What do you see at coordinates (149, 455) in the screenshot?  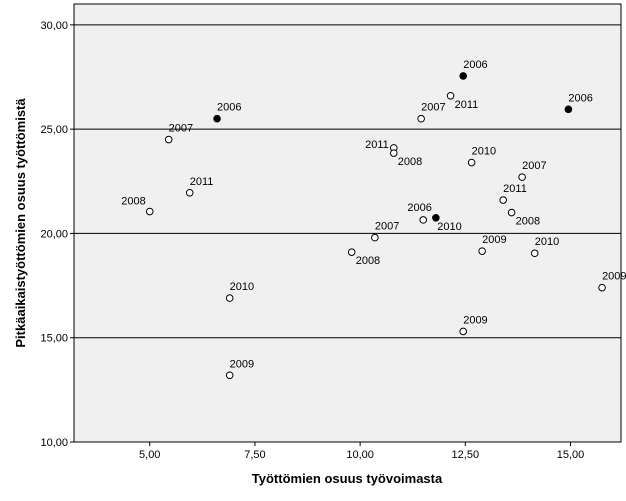 I see `x-tick-label: 5,00` at bounding box center [149, 455].